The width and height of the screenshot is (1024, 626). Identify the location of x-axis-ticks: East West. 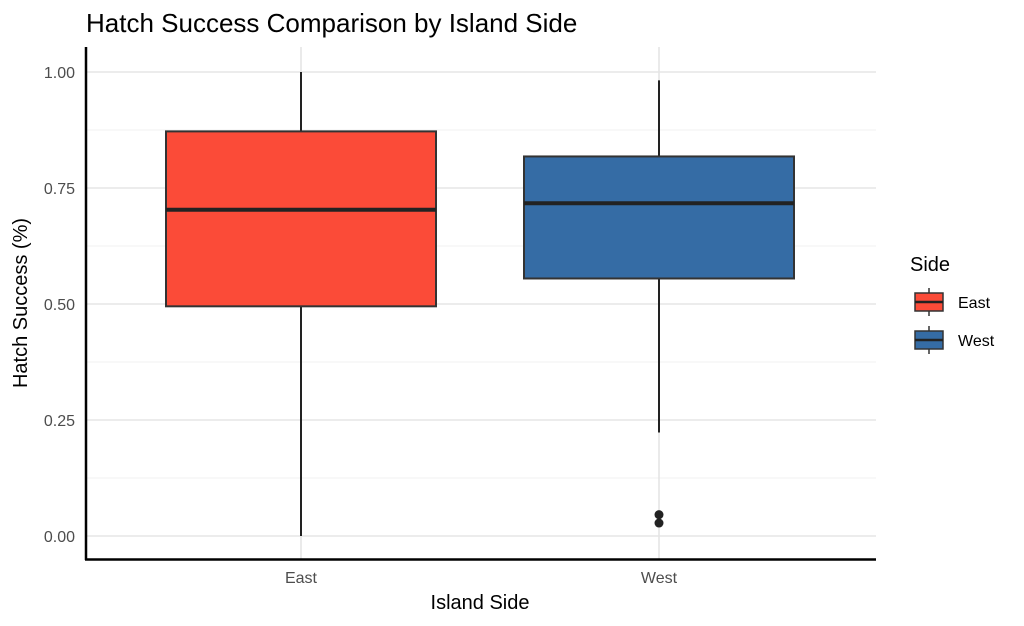
(481, 578).